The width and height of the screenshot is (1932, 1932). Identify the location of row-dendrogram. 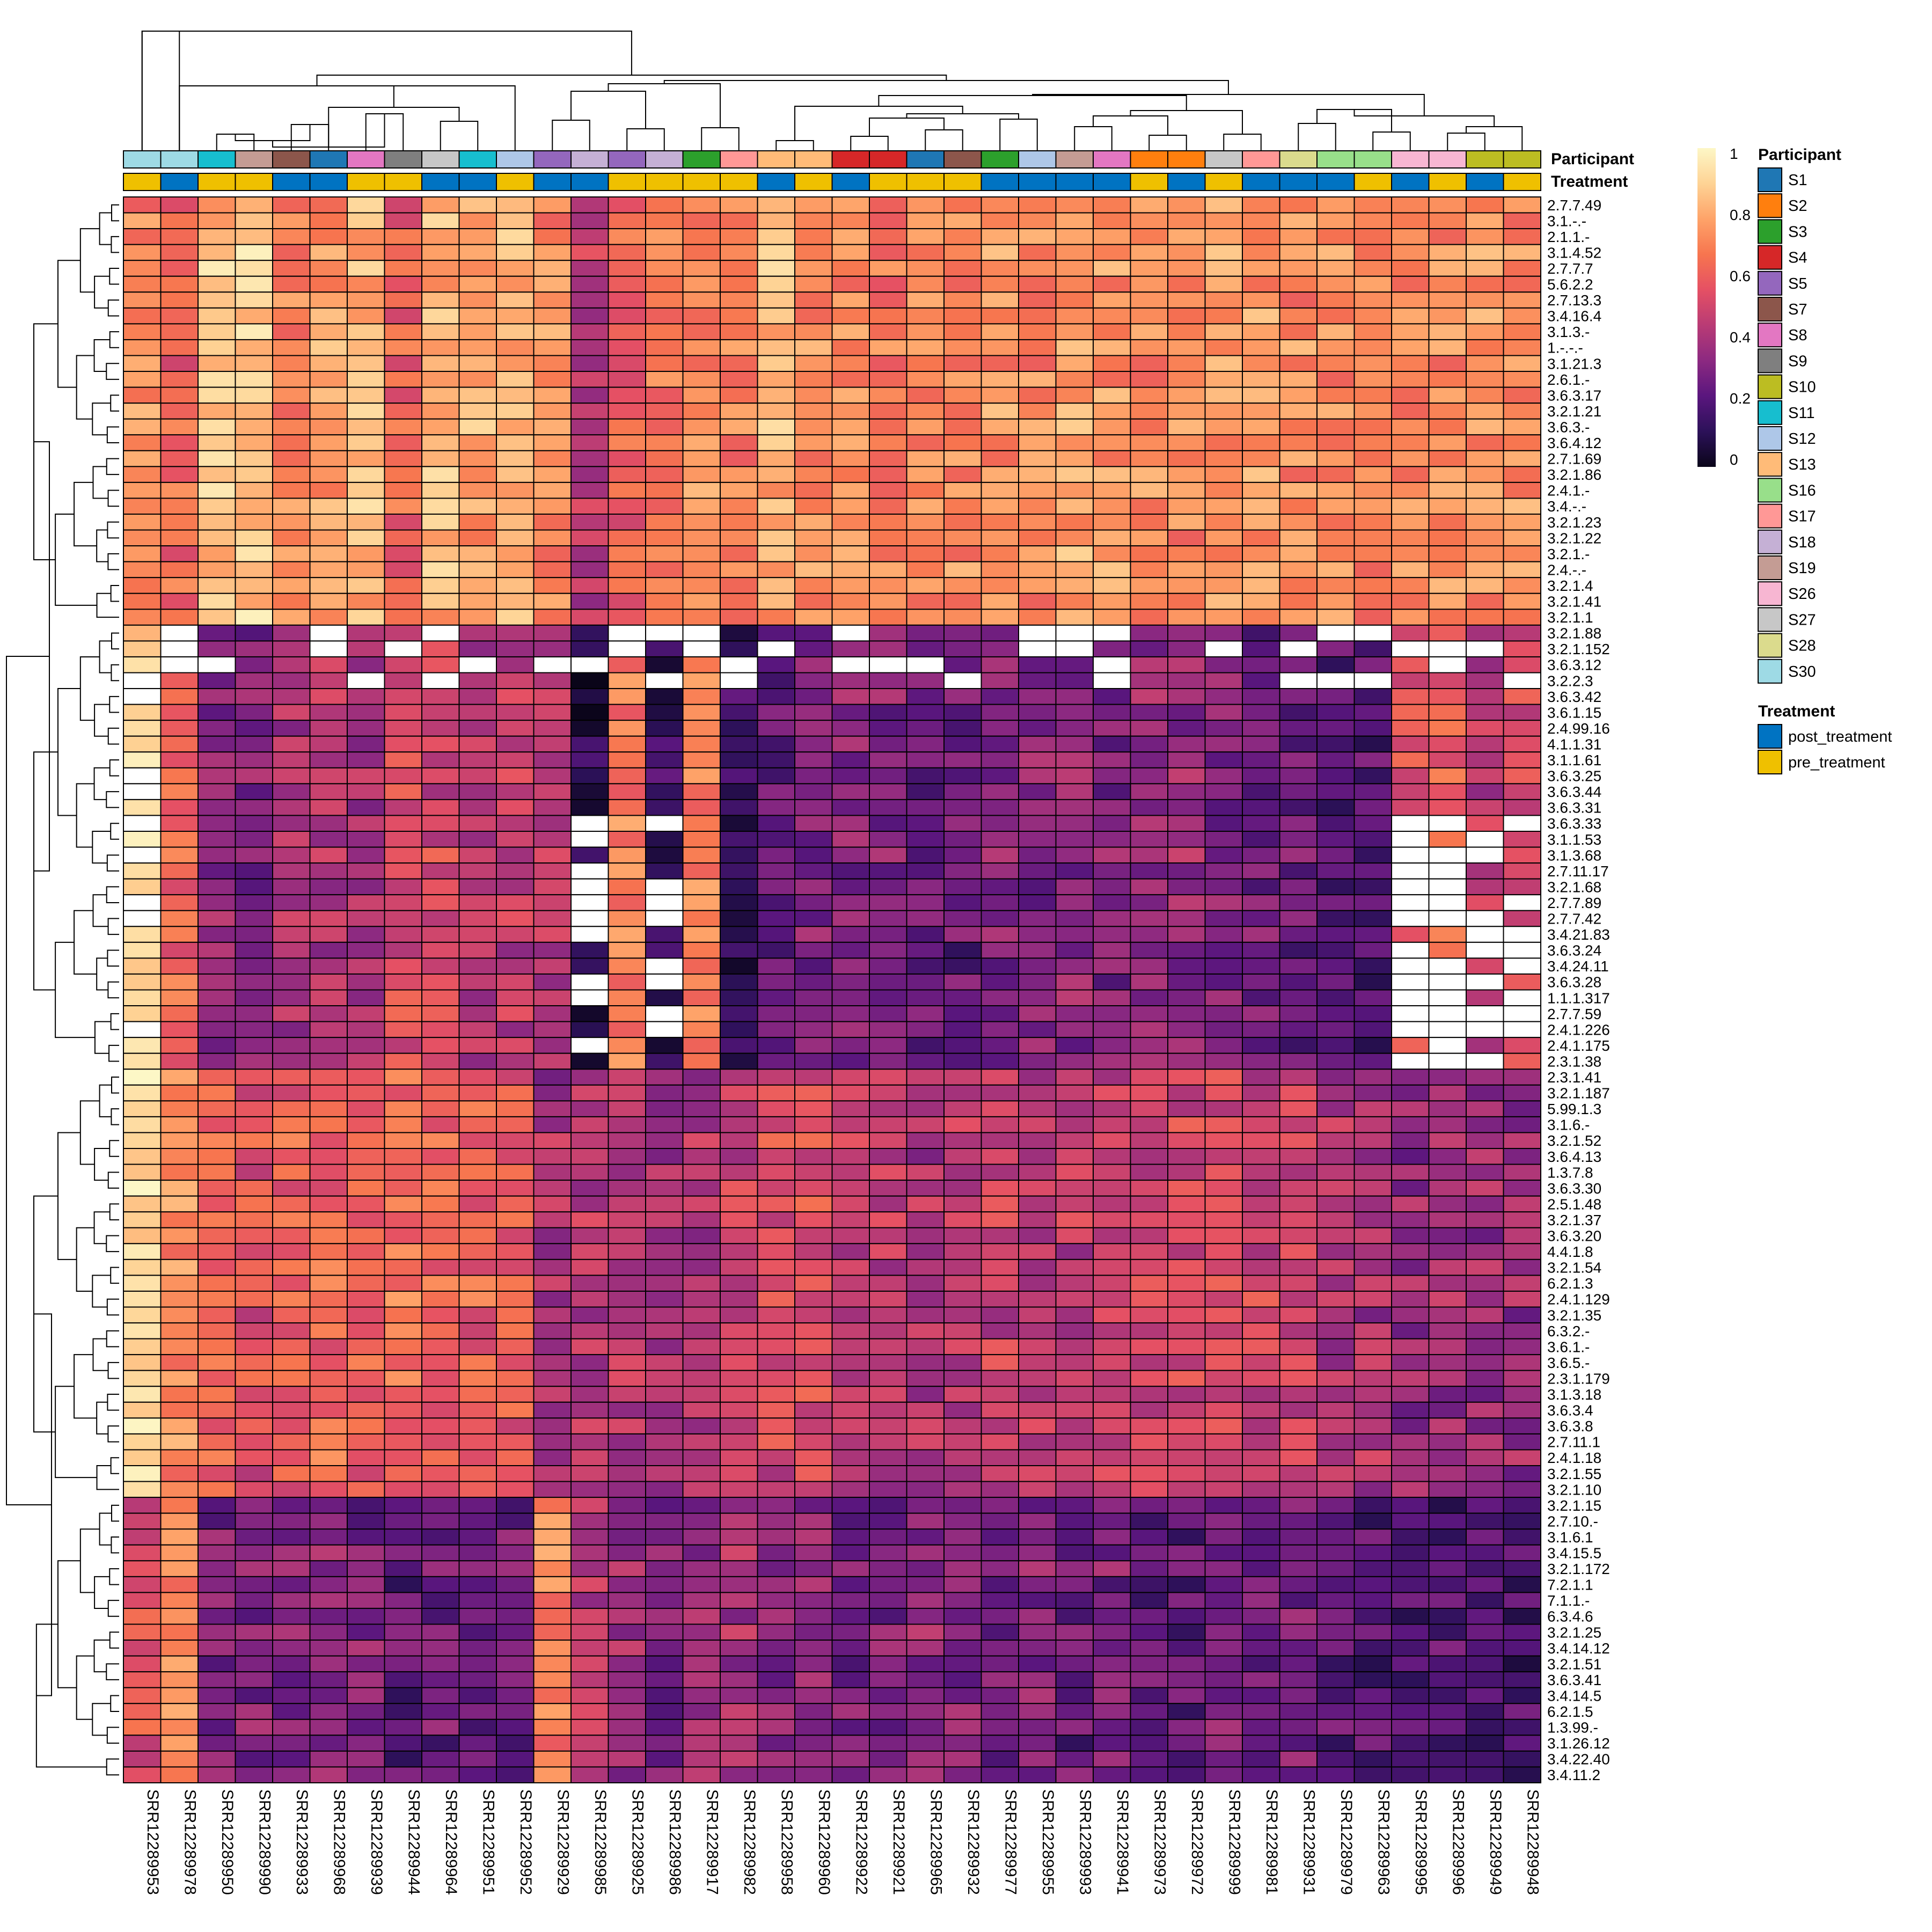
(62, 990).